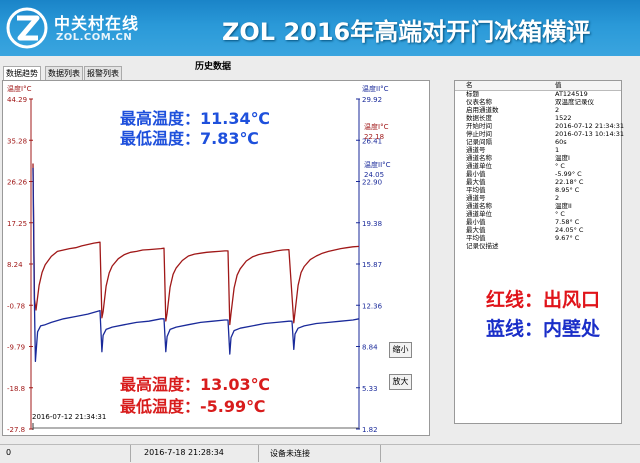 This screenshot has height=463, width=640. I want to click on property-row: 通道号 1, so click(538, 150).